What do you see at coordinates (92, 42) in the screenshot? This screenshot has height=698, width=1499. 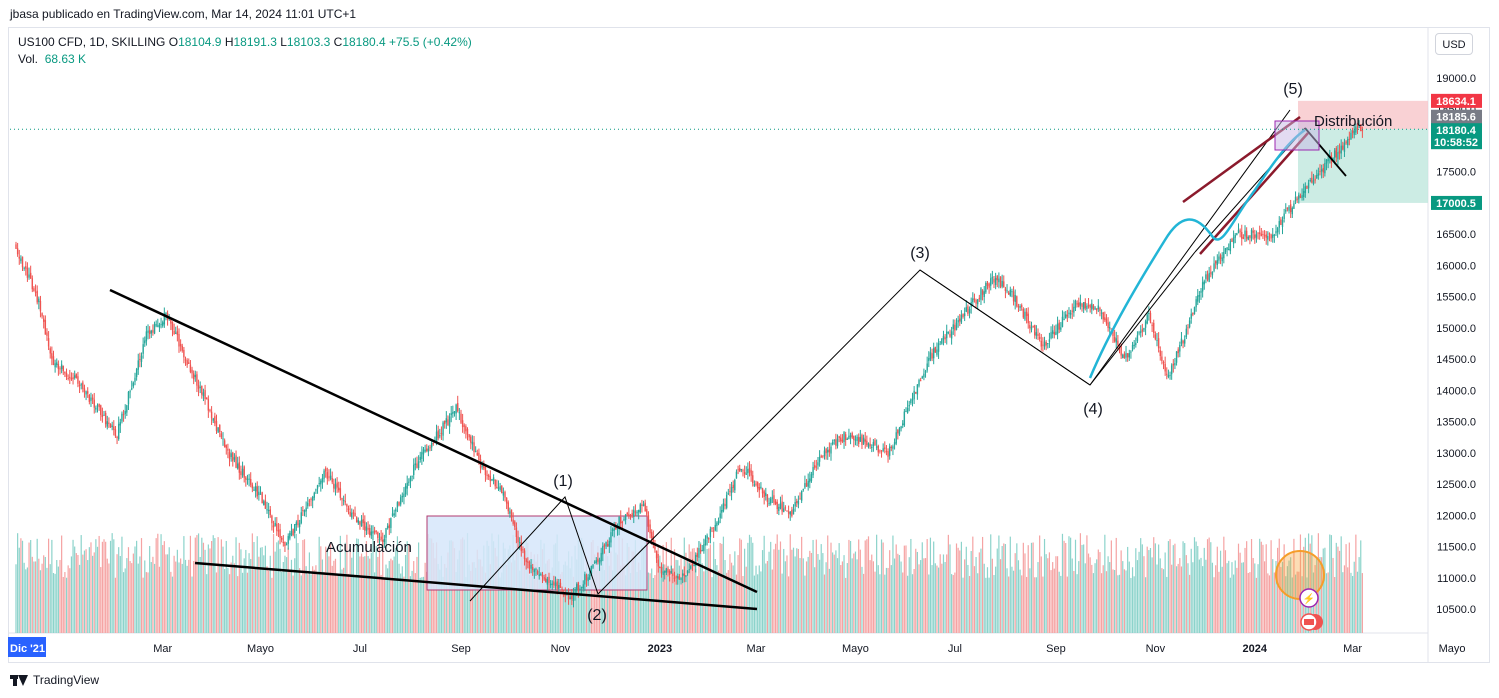 I see `symbol-title: US100 CFD, 1D, SKILLING` at bounding box center [92, 42].